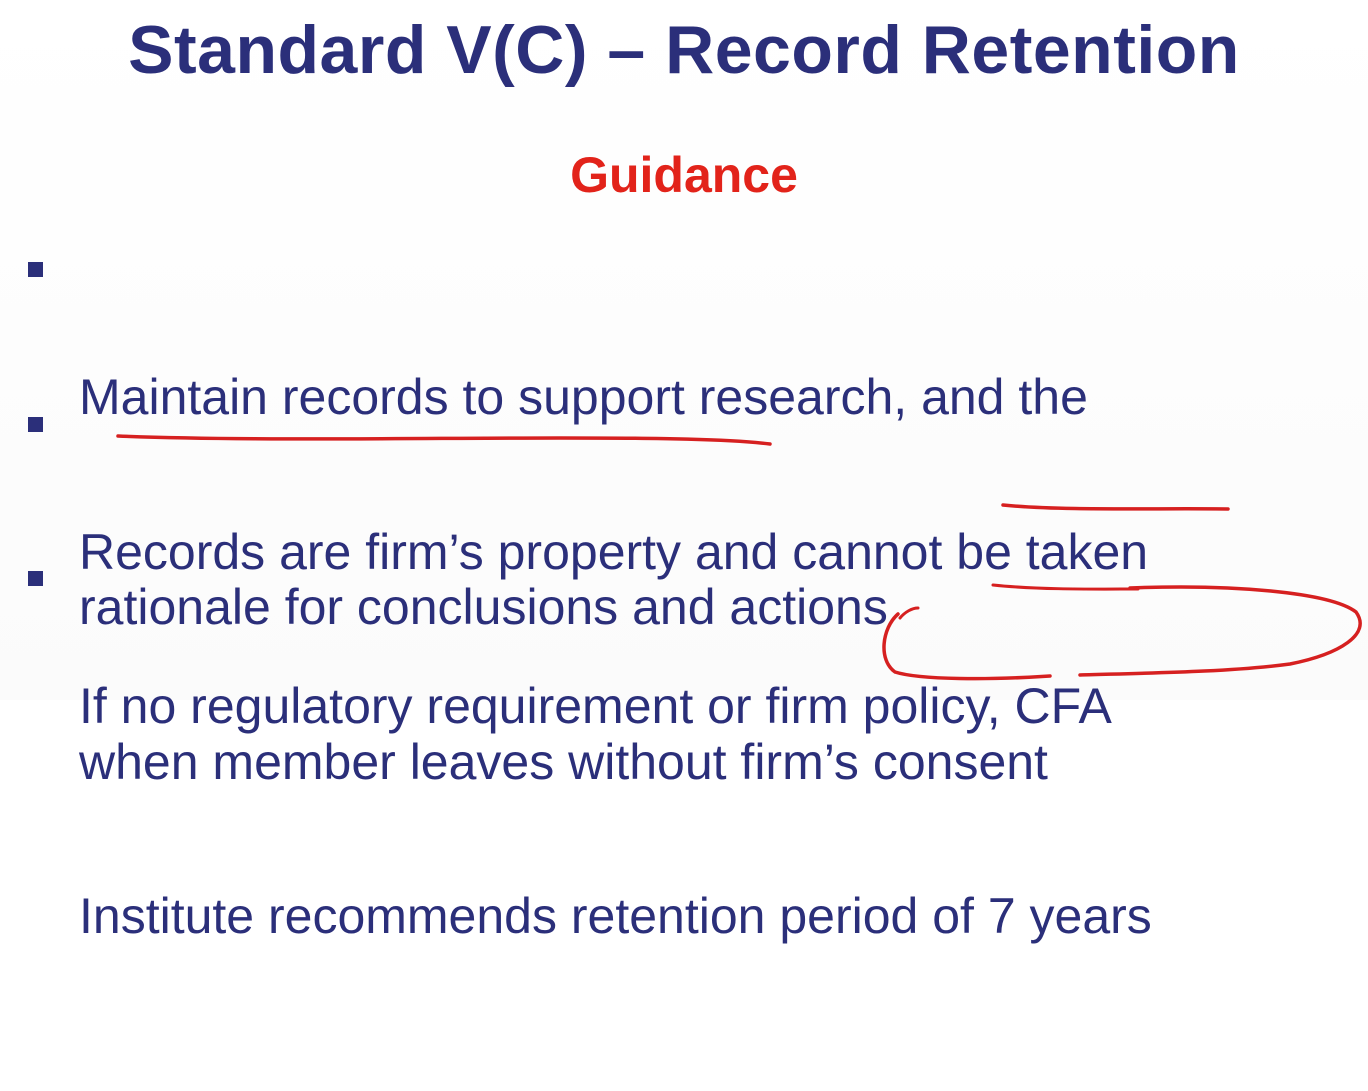  Describe the element at coordinates (684, 50) in the screenshot. I see `slide-title: Standard V(C) – Record Retention` at that location.